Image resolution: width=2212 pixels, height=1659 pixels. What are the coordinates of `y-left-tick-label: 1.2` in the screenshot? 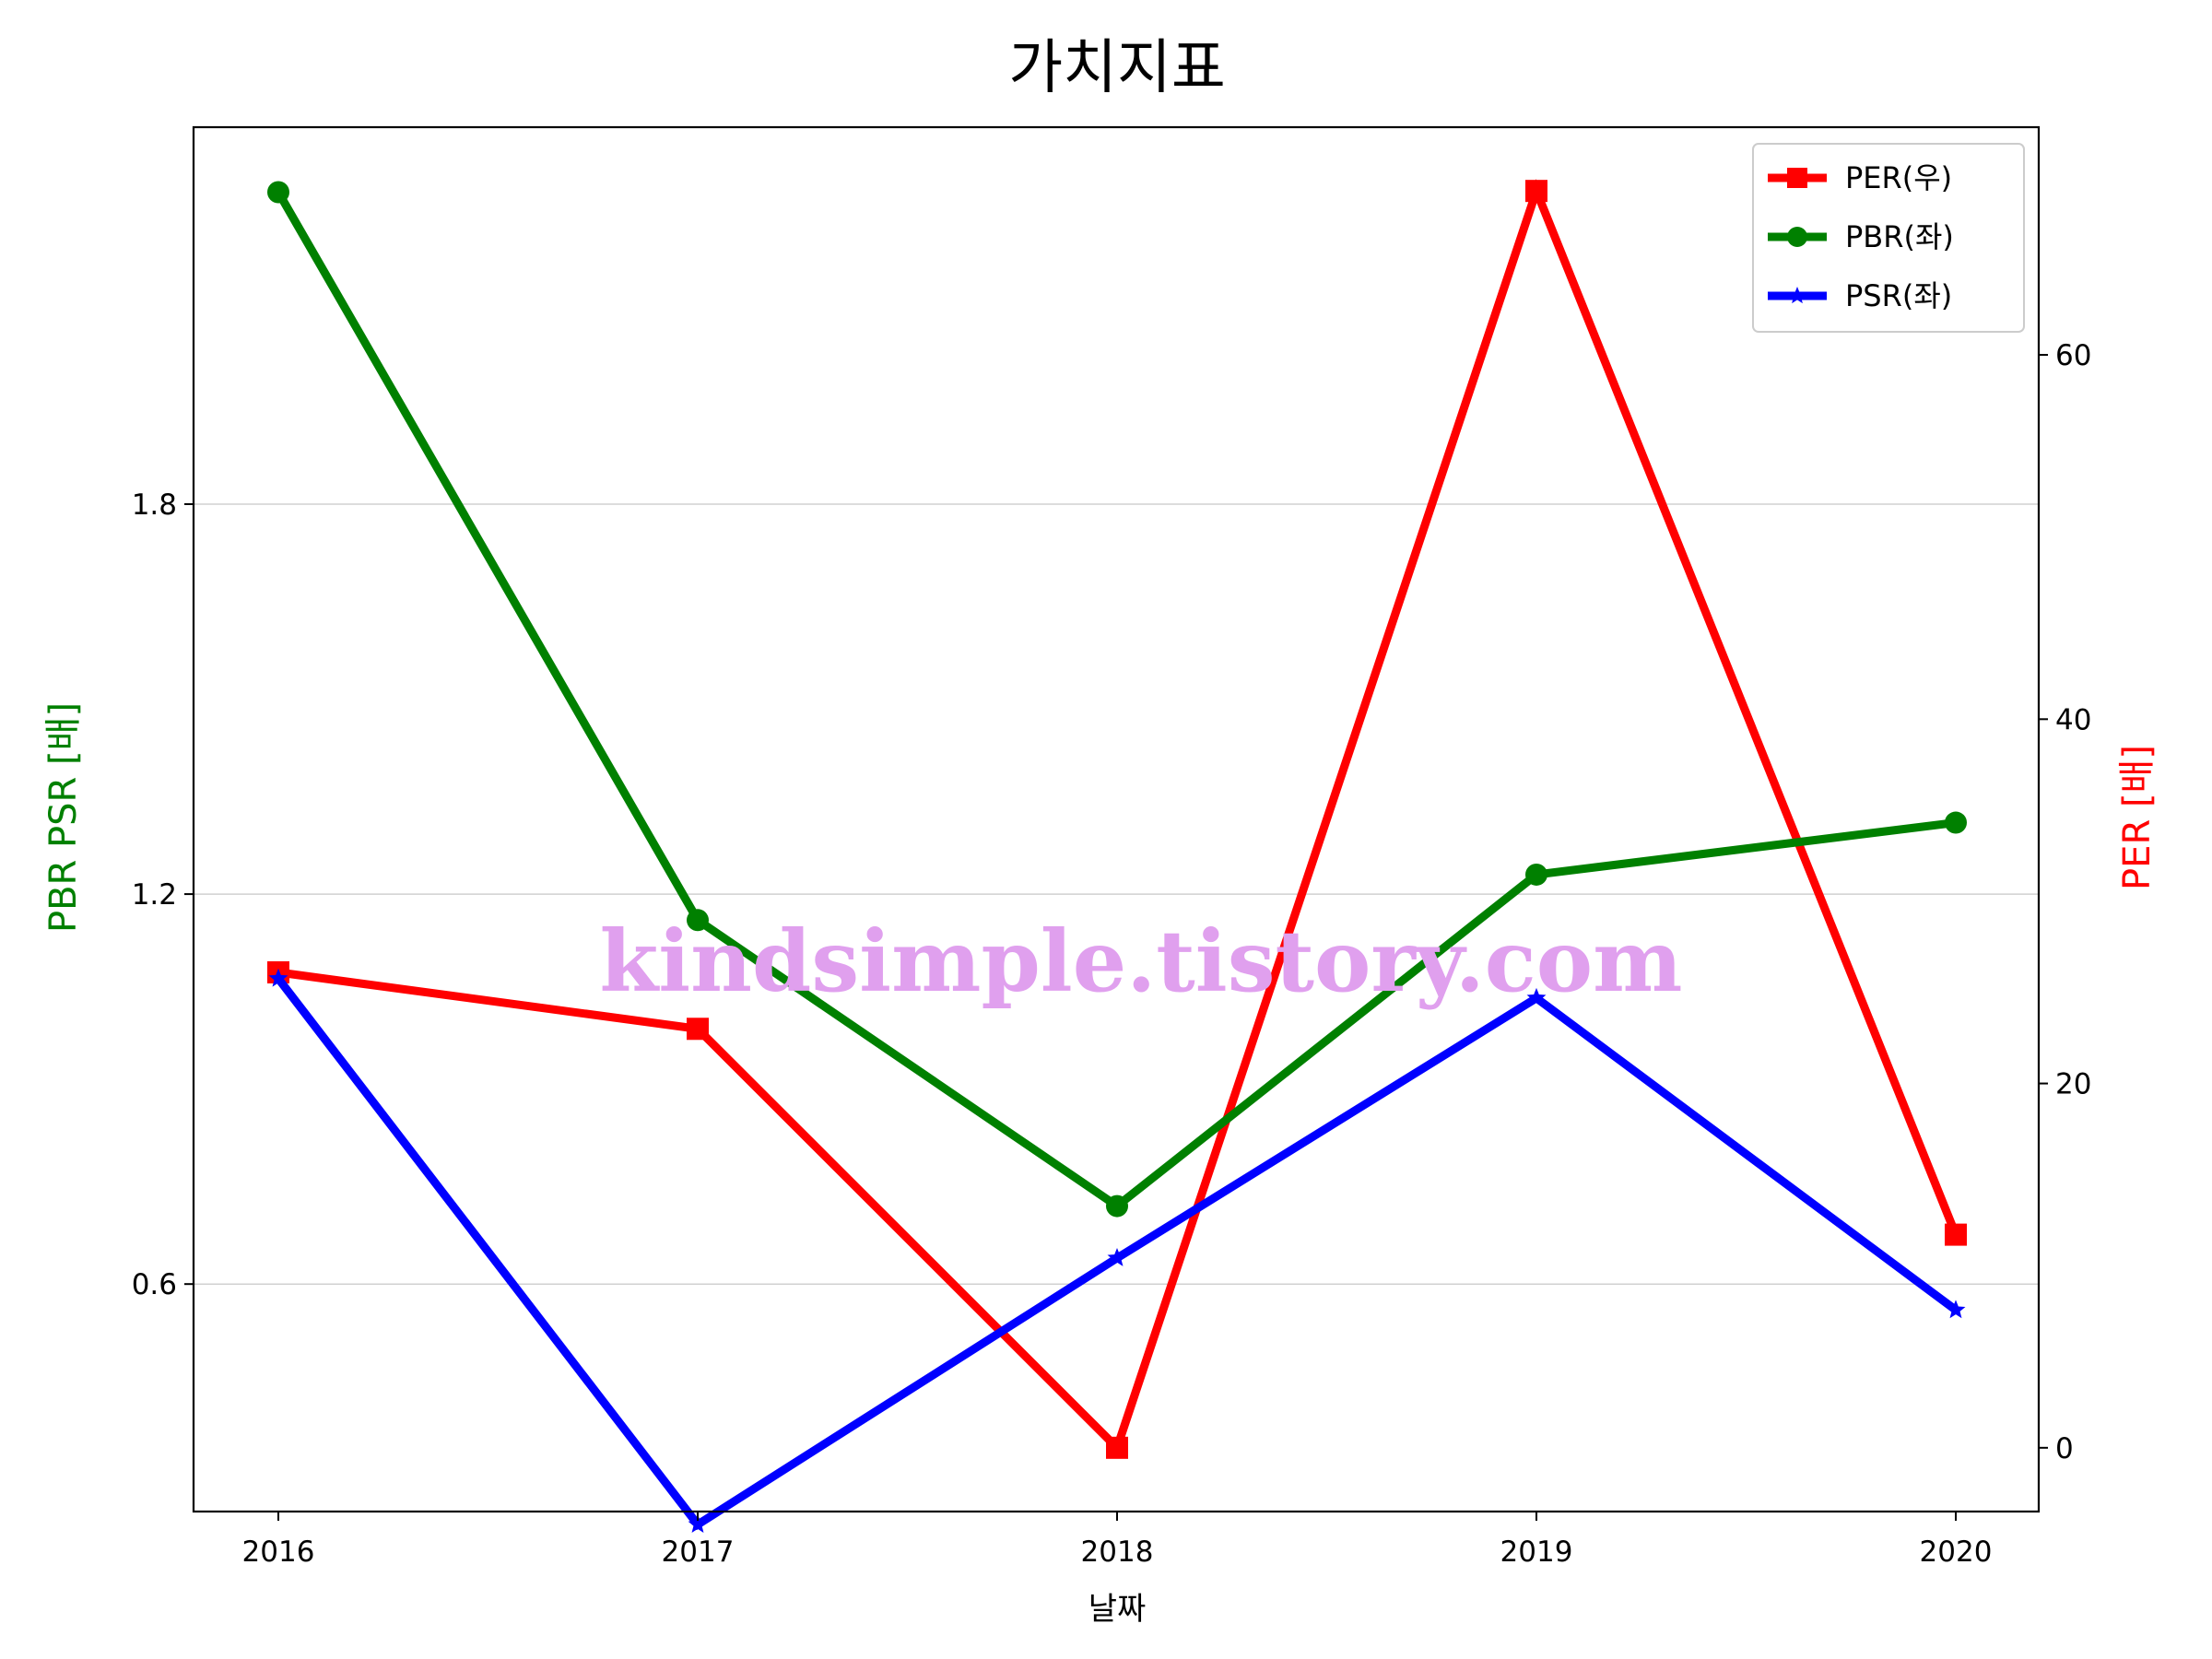 It's located at (154, 895).